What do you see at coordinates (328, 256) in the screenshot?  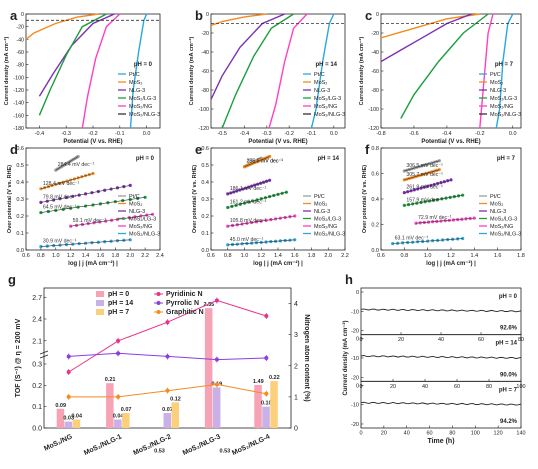 I see `x-tick-label: 2.0` at bounding box center [328, 256].